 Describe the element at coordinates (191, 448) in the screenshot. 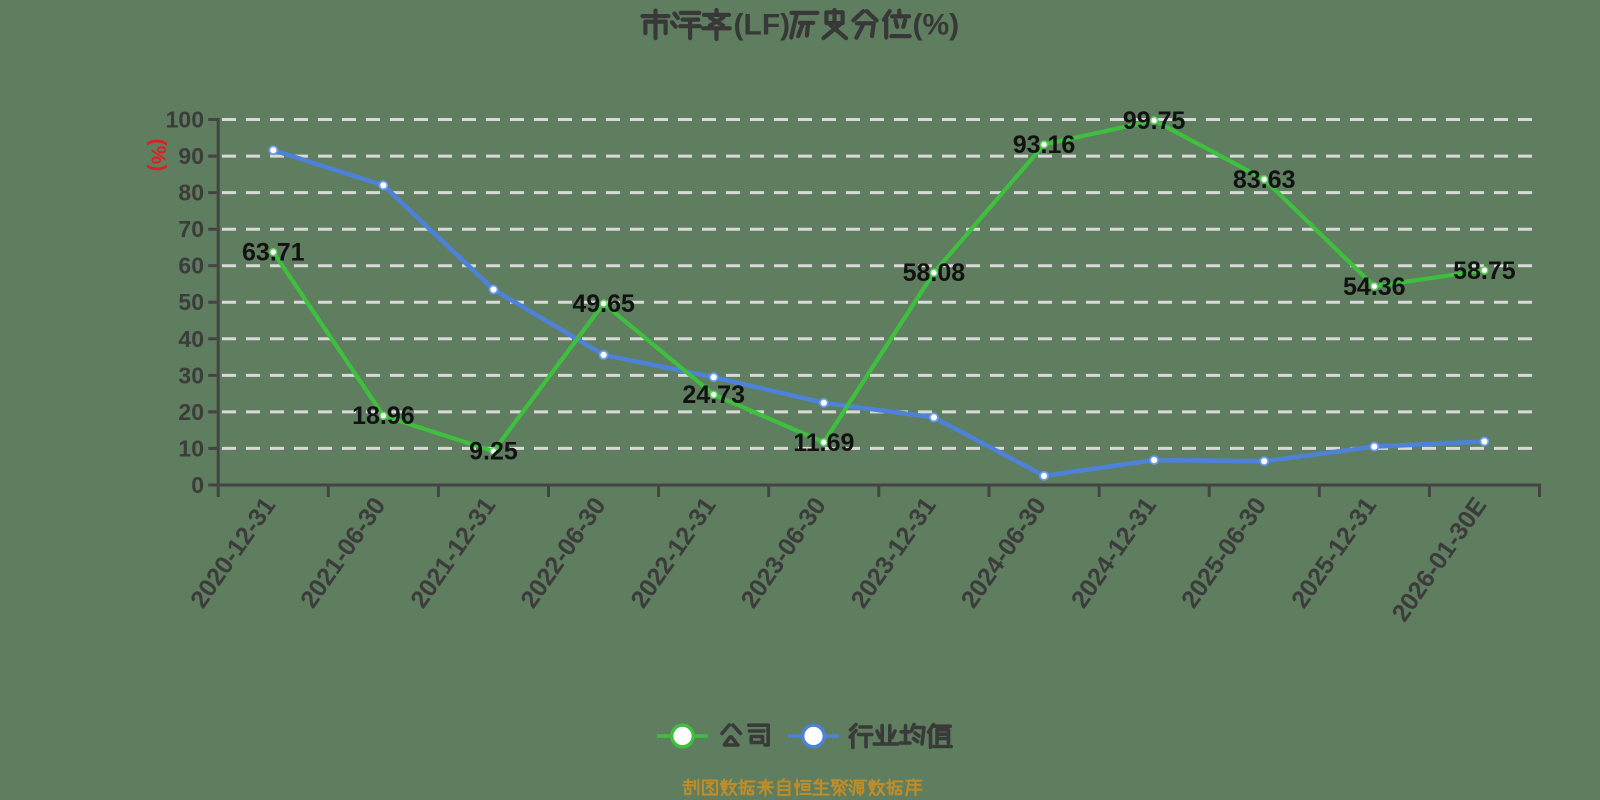

I see `svg-text: 10` at that location.